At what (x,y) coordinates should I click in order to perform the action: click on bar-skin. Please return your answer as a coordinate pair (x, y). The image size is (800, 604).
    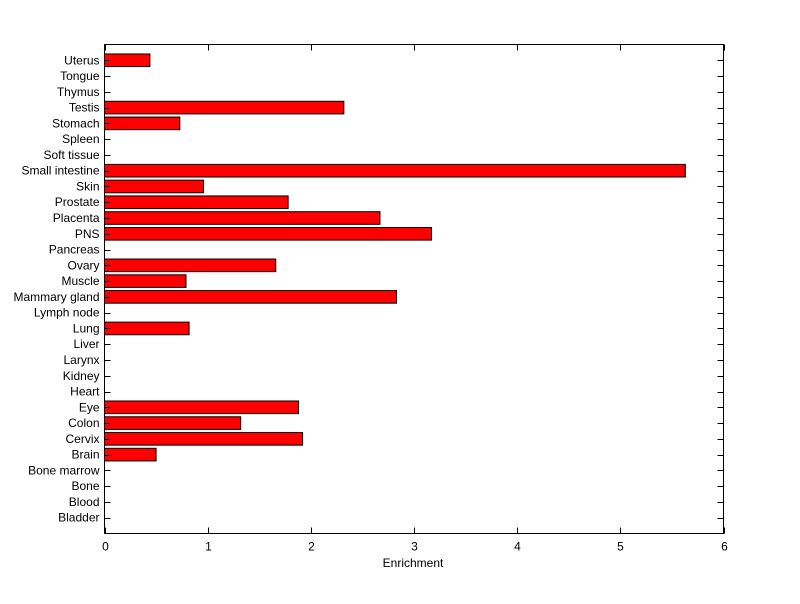
    Looking at the image, I should click on (154, 186).